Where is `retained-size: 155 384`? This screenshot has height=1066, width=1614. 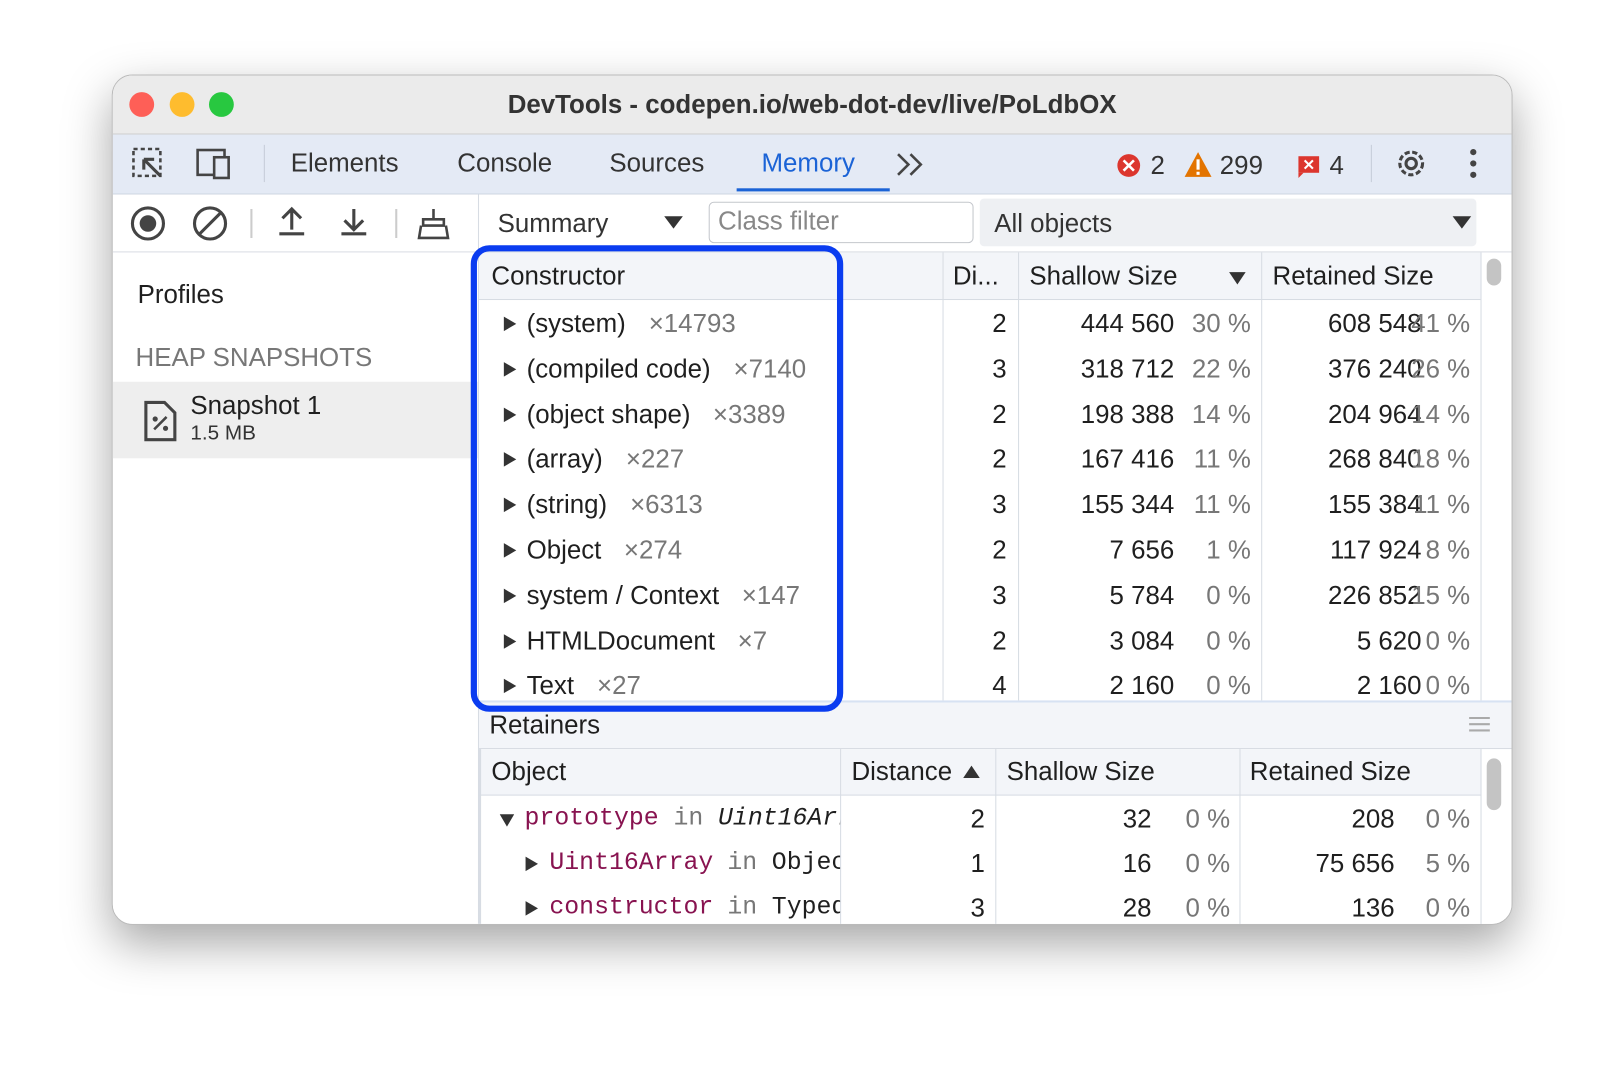
retained-size: 155 384 is located at coordinates (1375, 505).